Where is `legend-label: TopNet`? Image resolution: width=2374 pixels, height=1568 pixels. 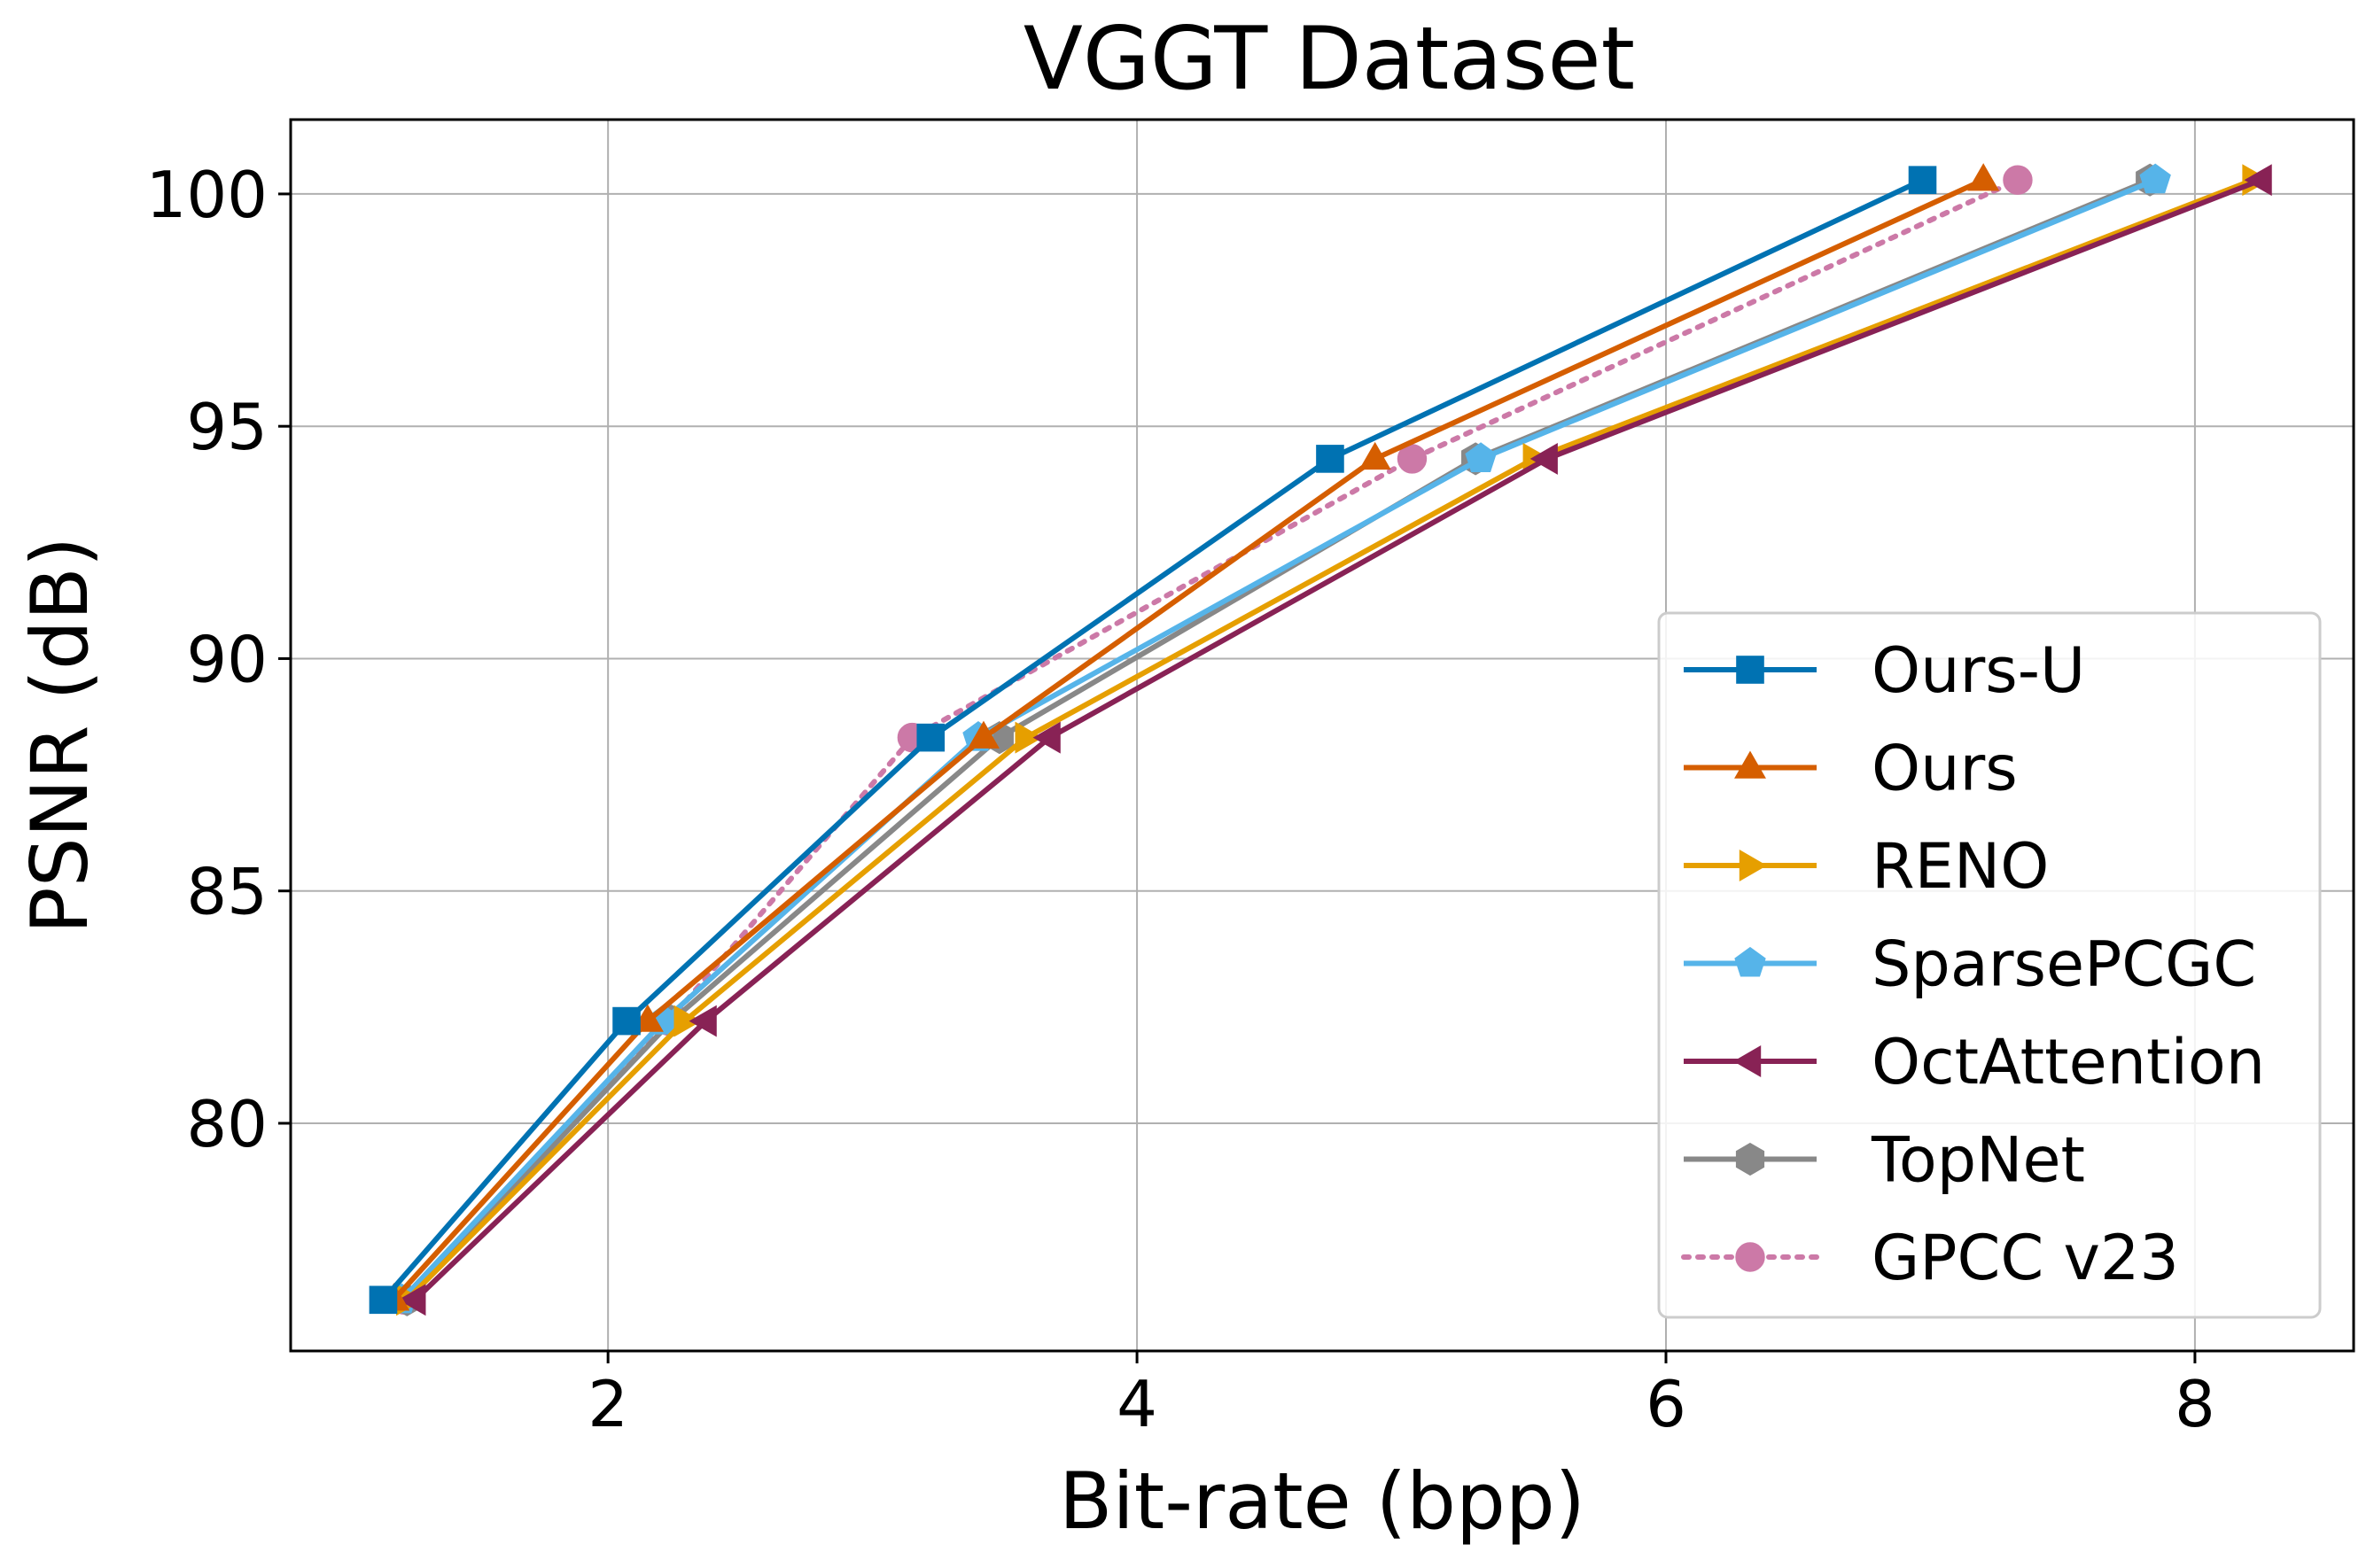 legend-label: TopNet is located at coordinates (1978, 1160).